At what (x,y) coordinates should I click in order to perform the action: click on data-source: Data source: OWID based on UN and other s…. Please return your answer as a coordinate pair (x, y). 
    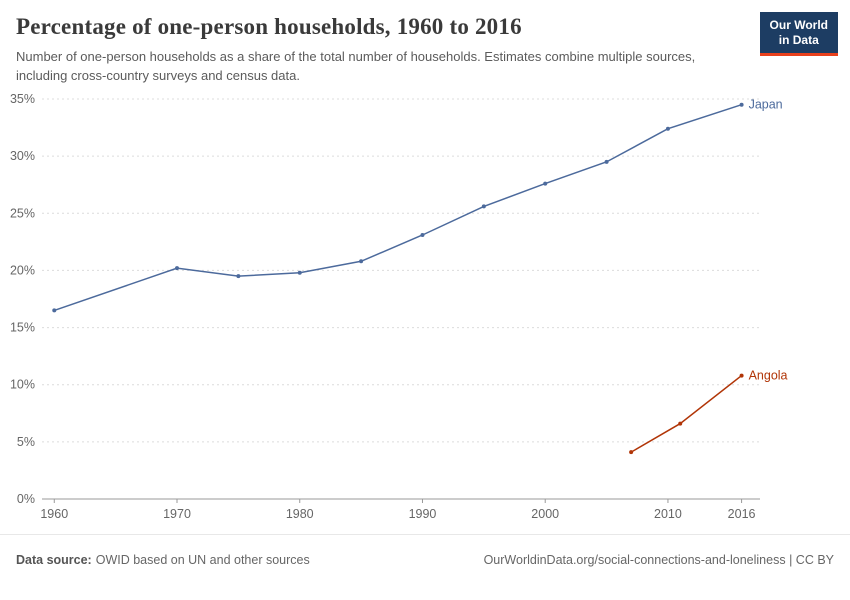
    Looking at the image, I should click on (163, 560).